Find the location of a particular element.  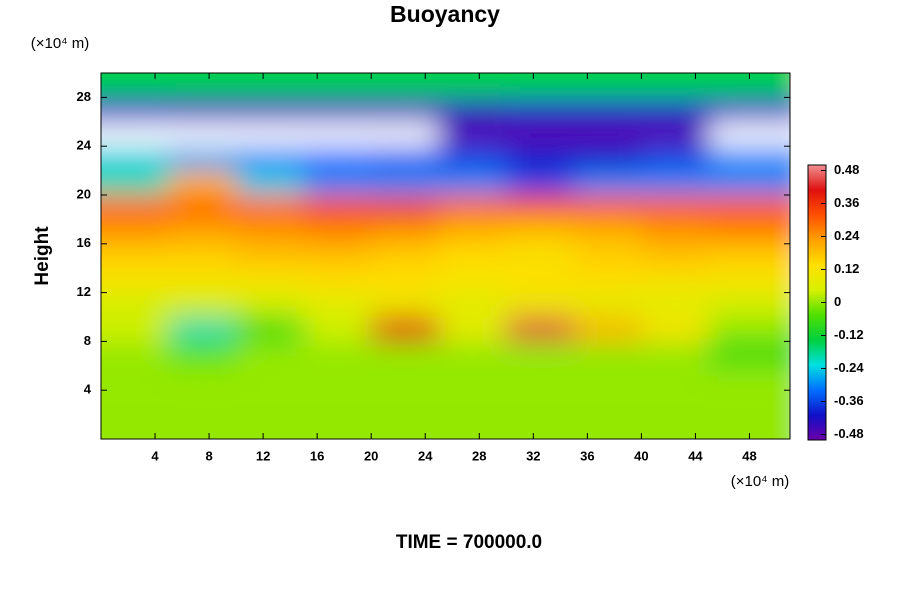

colorbar-tick-label: -0.48 is located at coordinates (849, 433).